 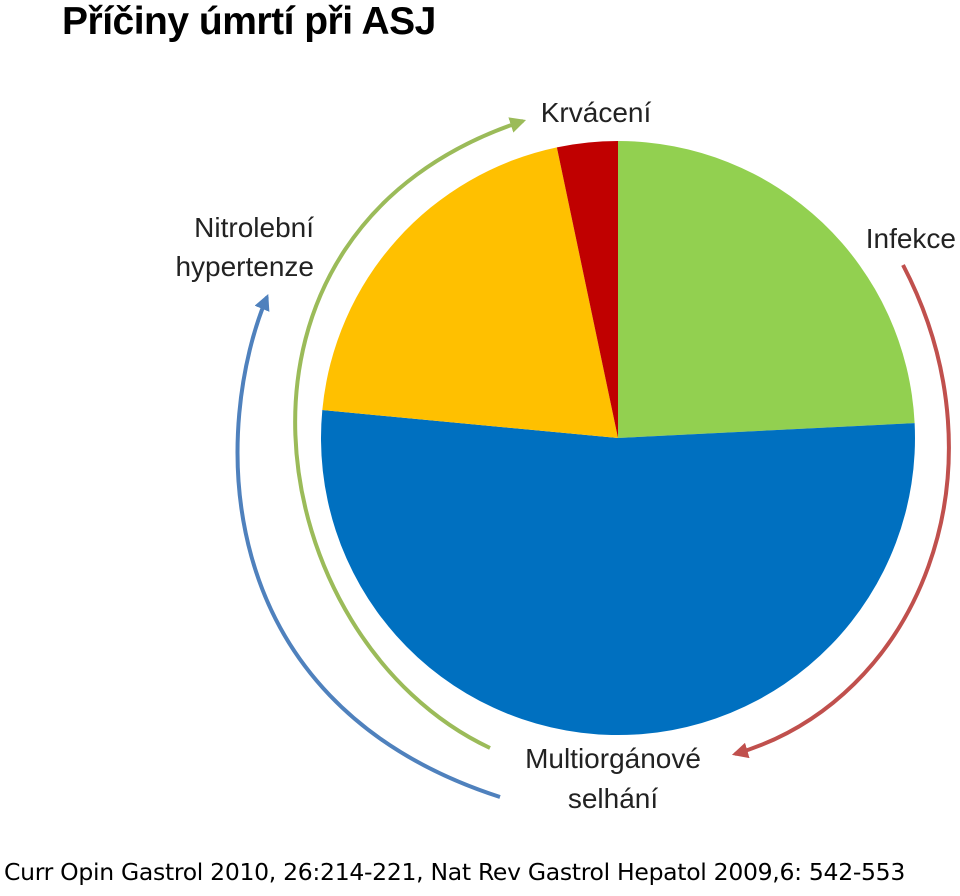 I want to click on label-infekce: Infekce, so click(x=911, y=238).